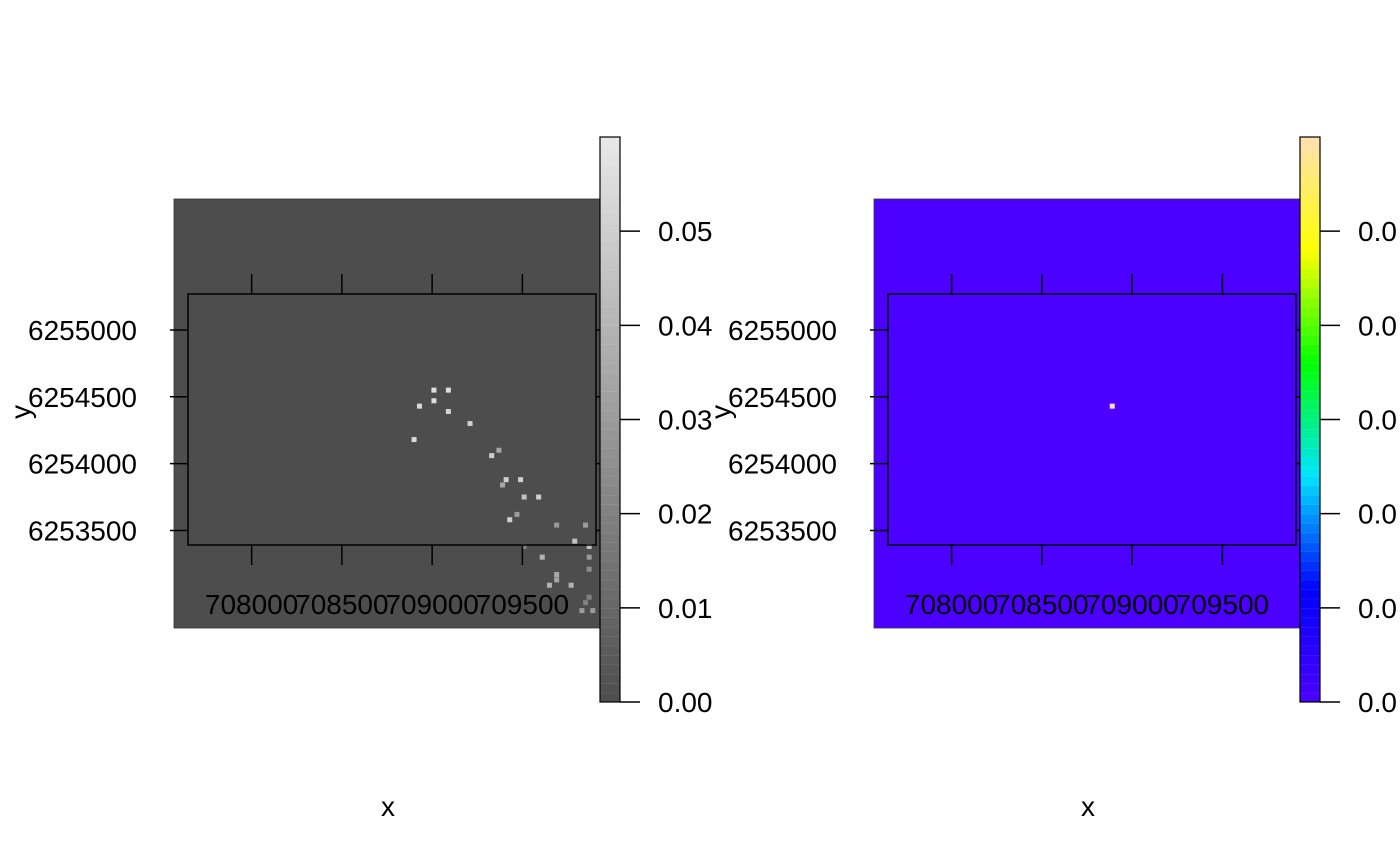  Describe the element at coordinates (951, 604) in the screenshot. I see `x-tick-label: 708000` at that location.